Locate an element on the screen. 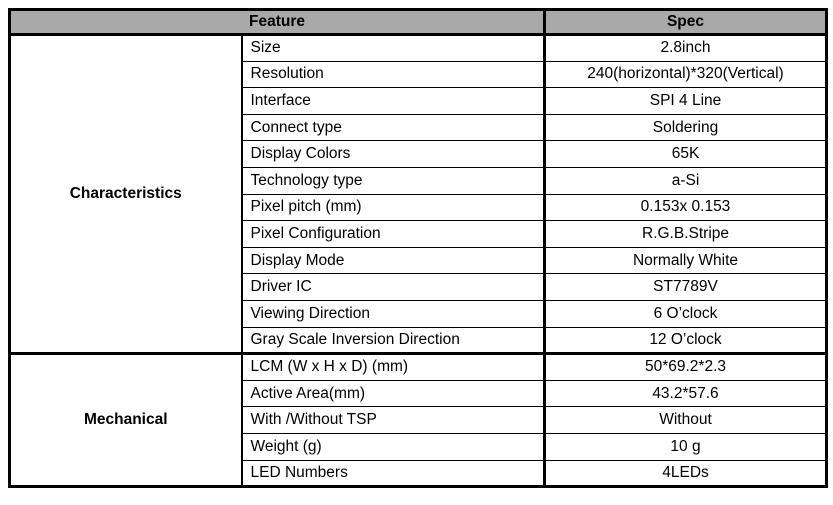  spec-cell: 12 O’clock is located at coordinates (685, 340).